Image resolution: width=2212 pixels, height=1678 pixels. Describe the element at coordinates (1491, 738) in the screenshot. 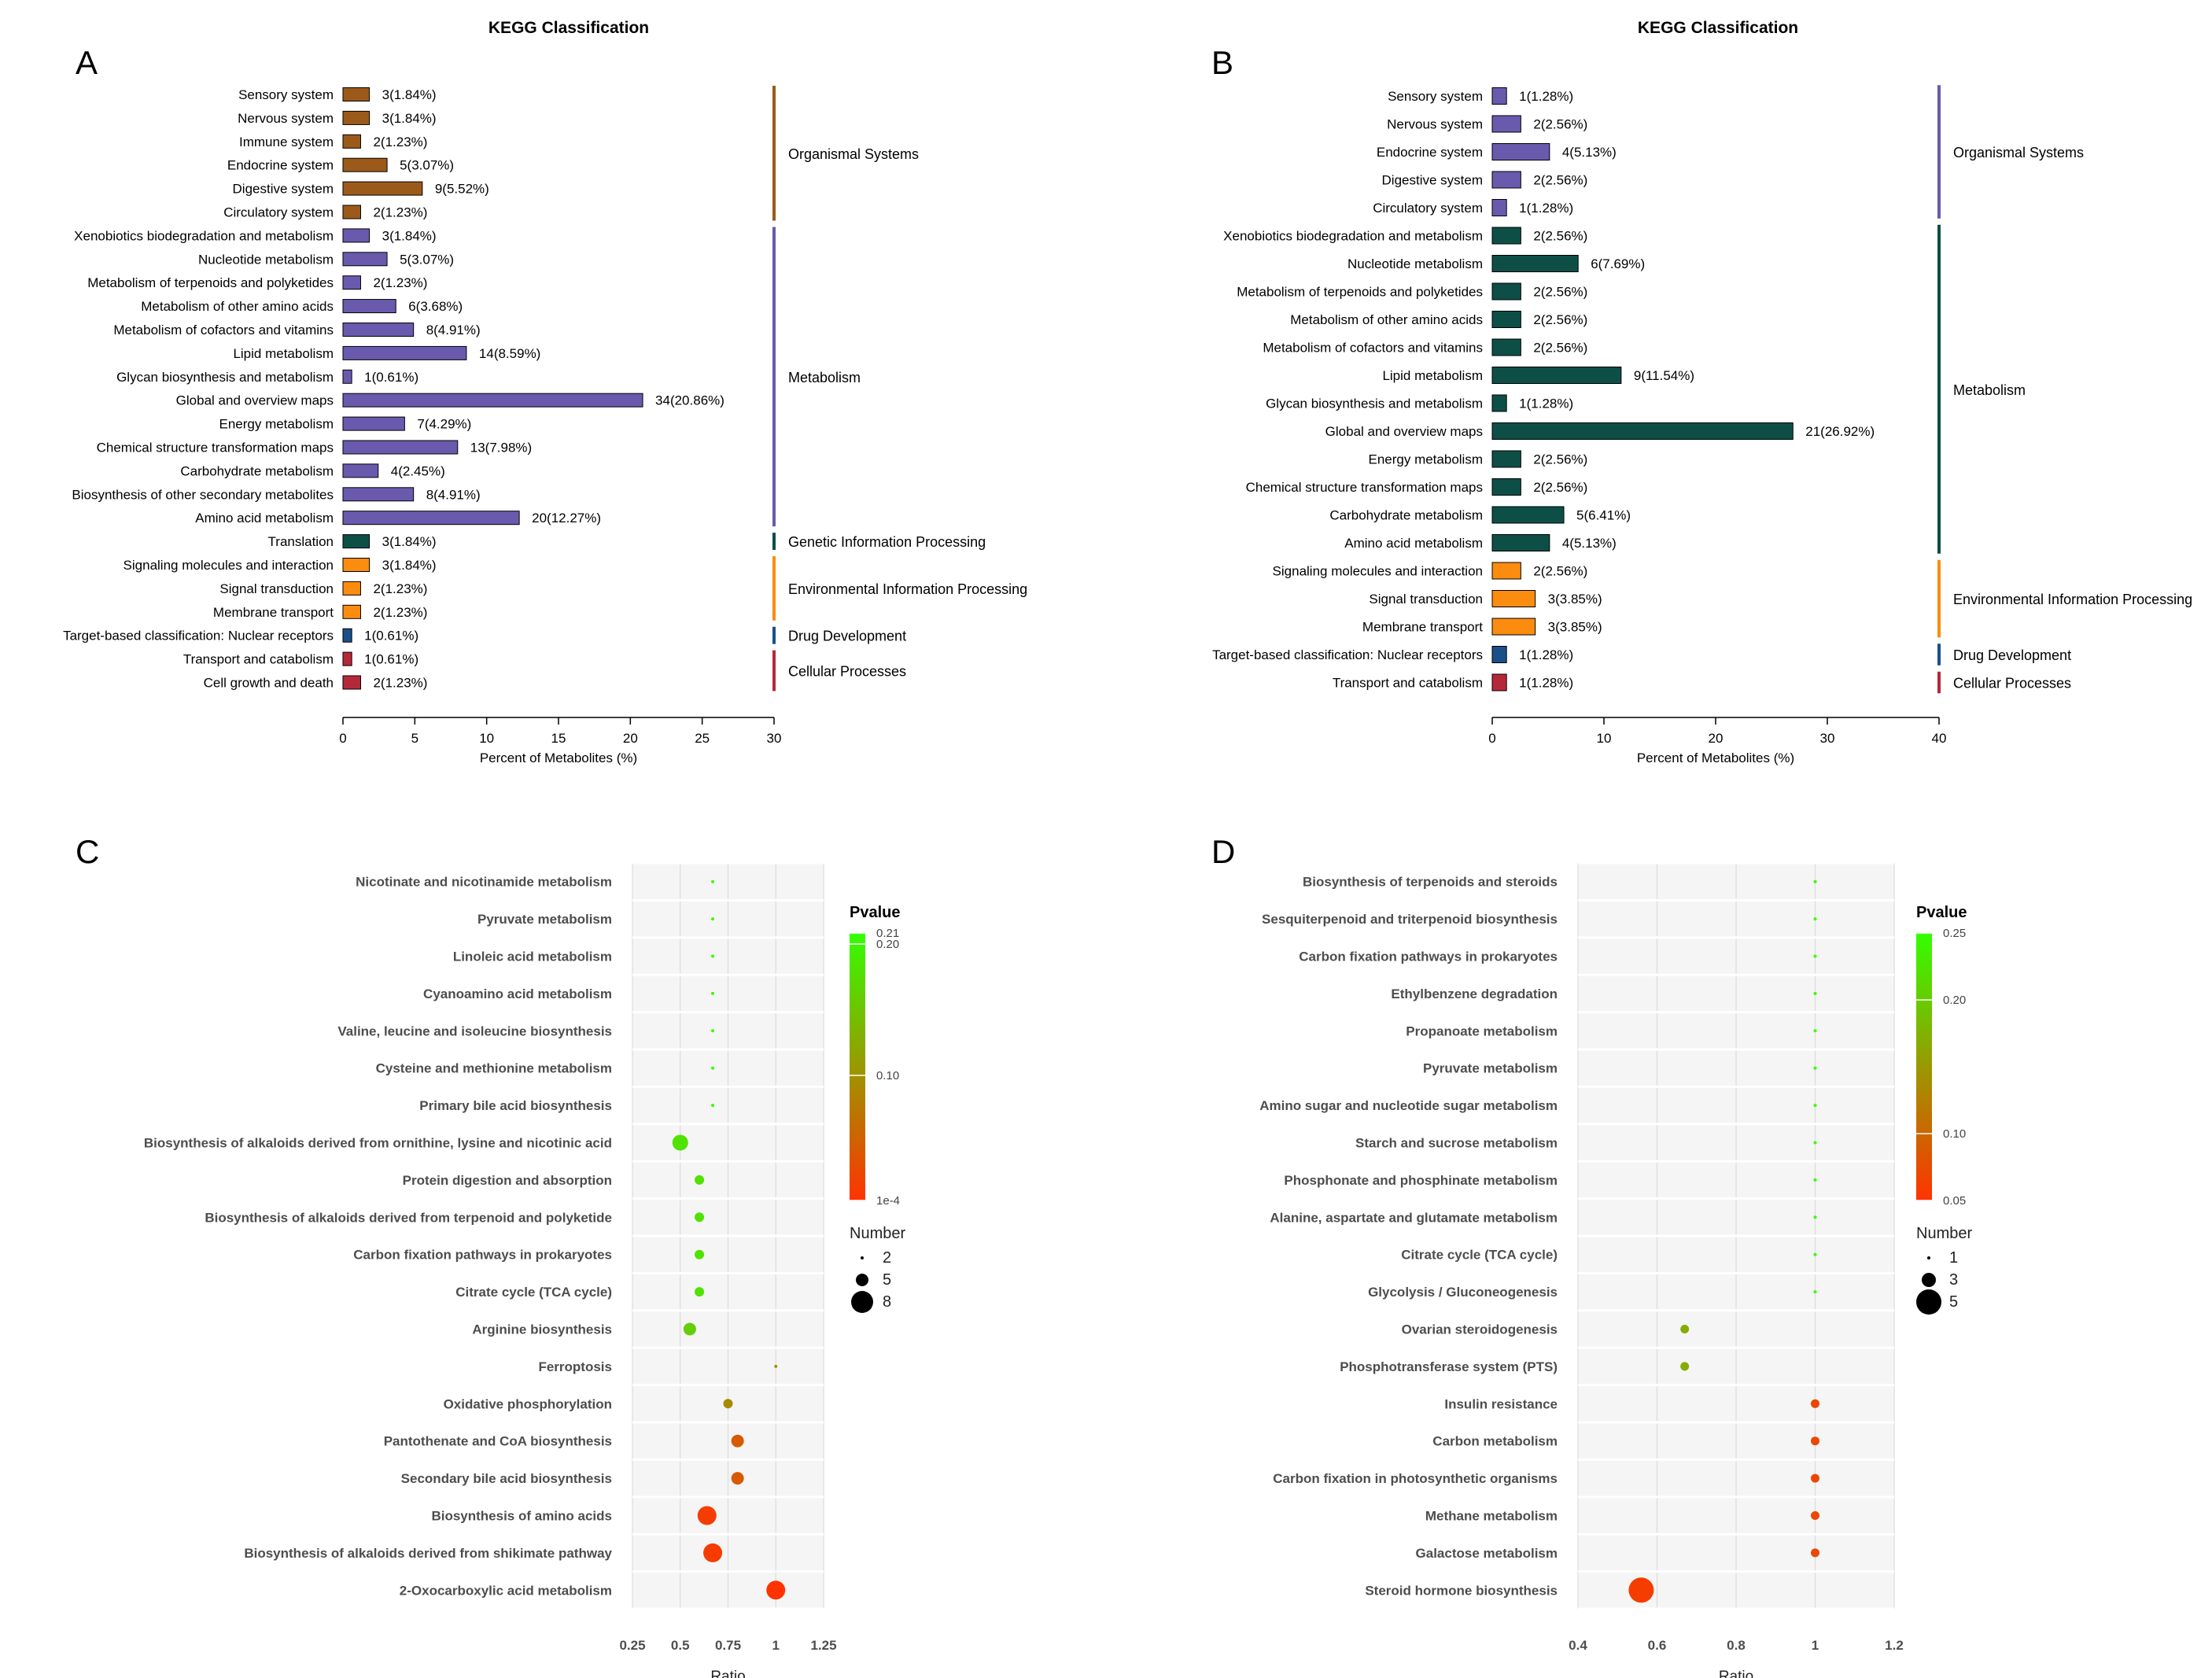

I see `x-tick-label: 0` at that location.